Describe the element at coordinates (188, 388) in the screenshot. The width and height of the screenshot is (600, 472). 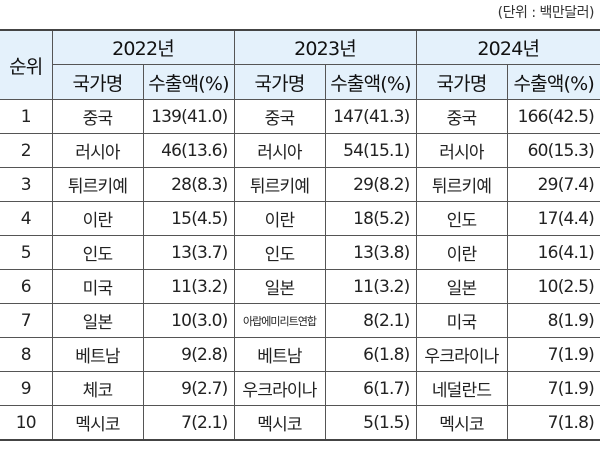
I see `export-value-cell: 9(2.7)` at that location.